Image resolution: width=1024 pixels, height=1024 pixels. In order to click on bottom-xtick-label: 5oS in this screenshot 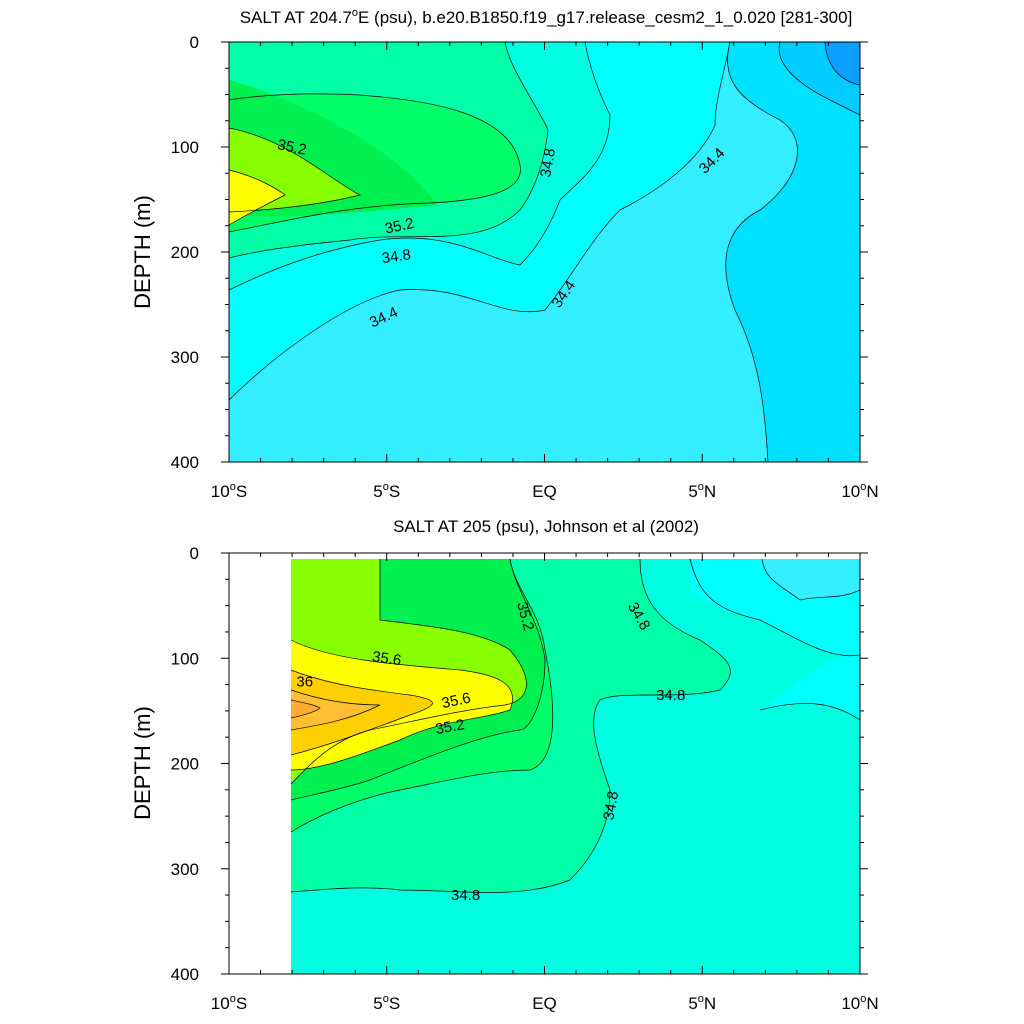, I will do `click(386, 1003)`.